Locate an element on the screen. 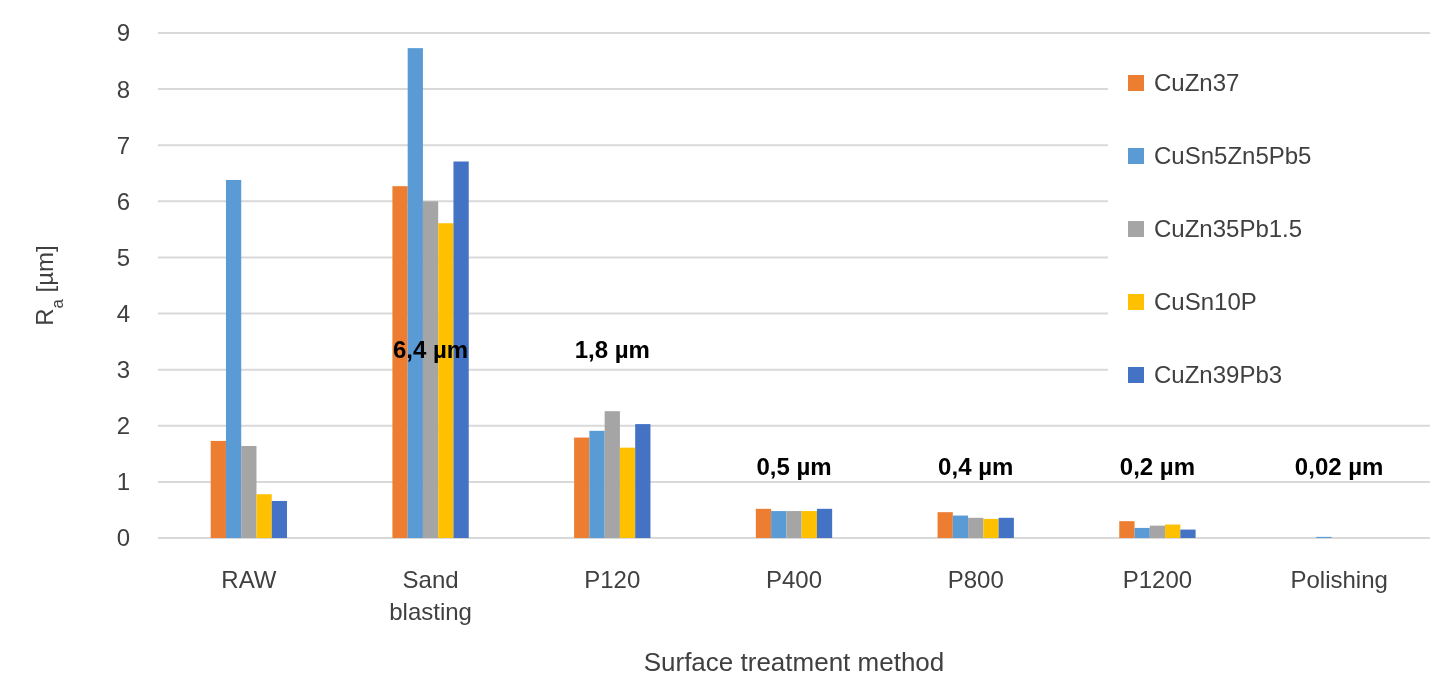  x-tick-label: P800 is located at coordinates (975, 579).